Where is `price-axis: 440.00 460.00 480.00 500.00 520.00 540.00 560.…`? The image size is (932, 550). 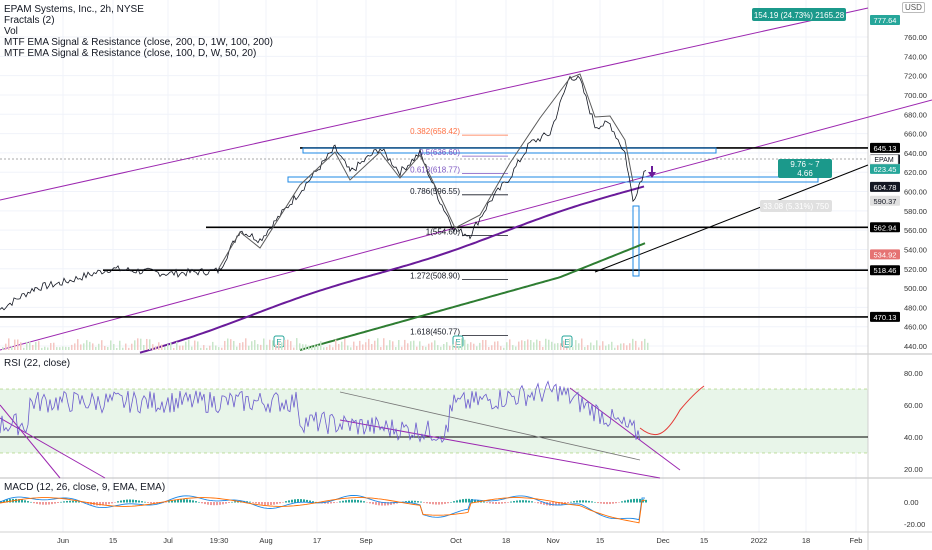
price-axis: 440.00 460.00 480.00 500.00 520.00 540.00 560.… is located at coordinates (915, 192).